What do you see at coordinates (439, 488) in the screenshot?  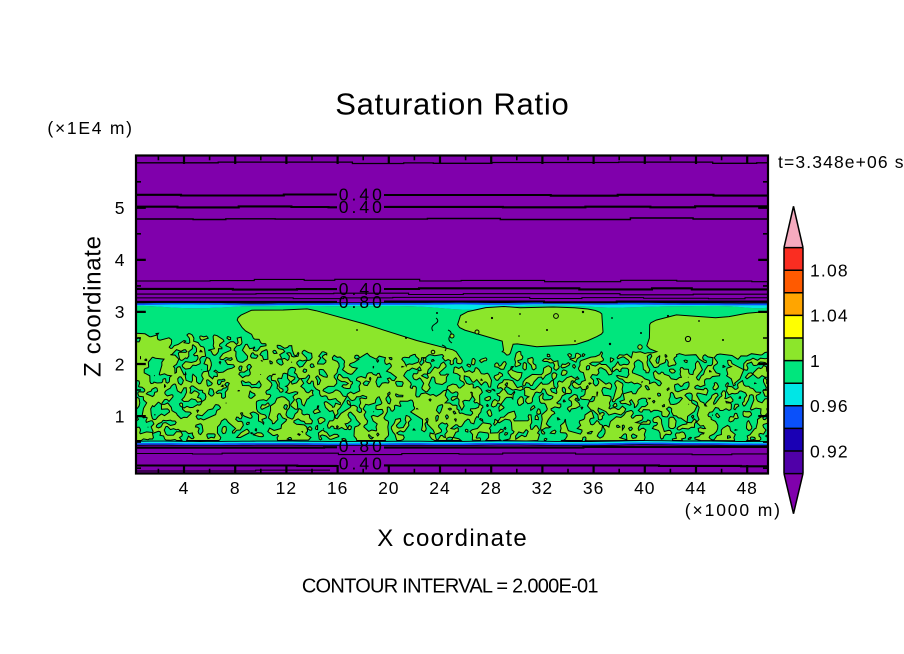 I see `svg-text: 24` at bounding box center [439, 488].